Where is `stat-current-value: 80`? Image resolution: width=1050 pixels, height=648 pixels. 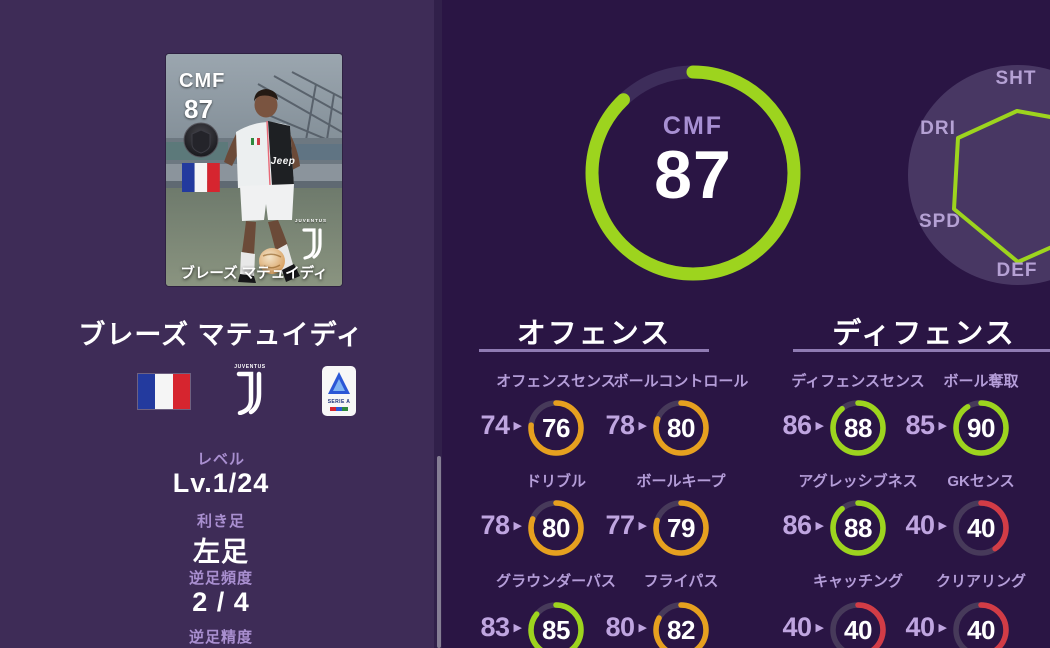
stat-current-value: 80 is located at coordinates (556, 527).